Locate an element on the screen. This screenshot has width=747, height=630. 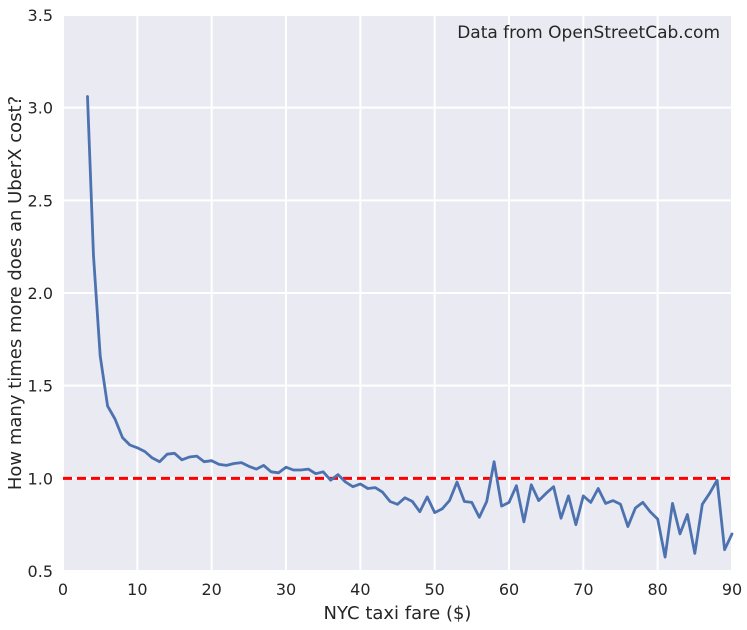
y-tick-label: 2.0 is located at coordinates (40, 293).